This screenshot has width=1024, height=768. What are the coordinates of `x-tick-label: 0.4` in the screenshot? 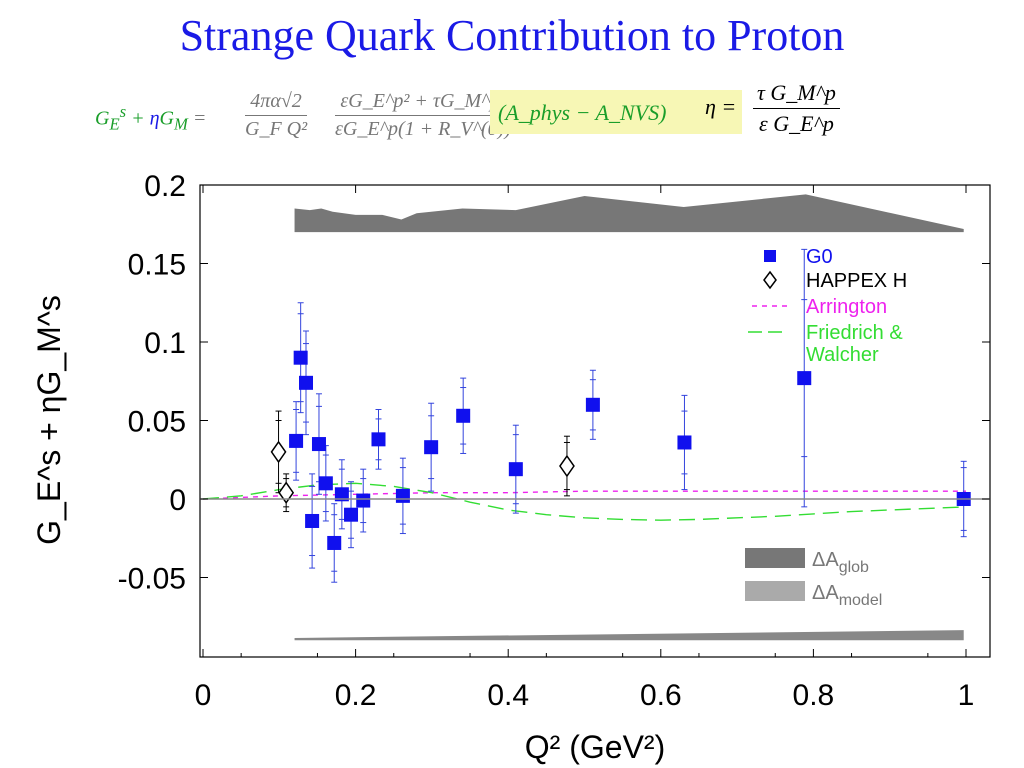 It's located at (508, 695).